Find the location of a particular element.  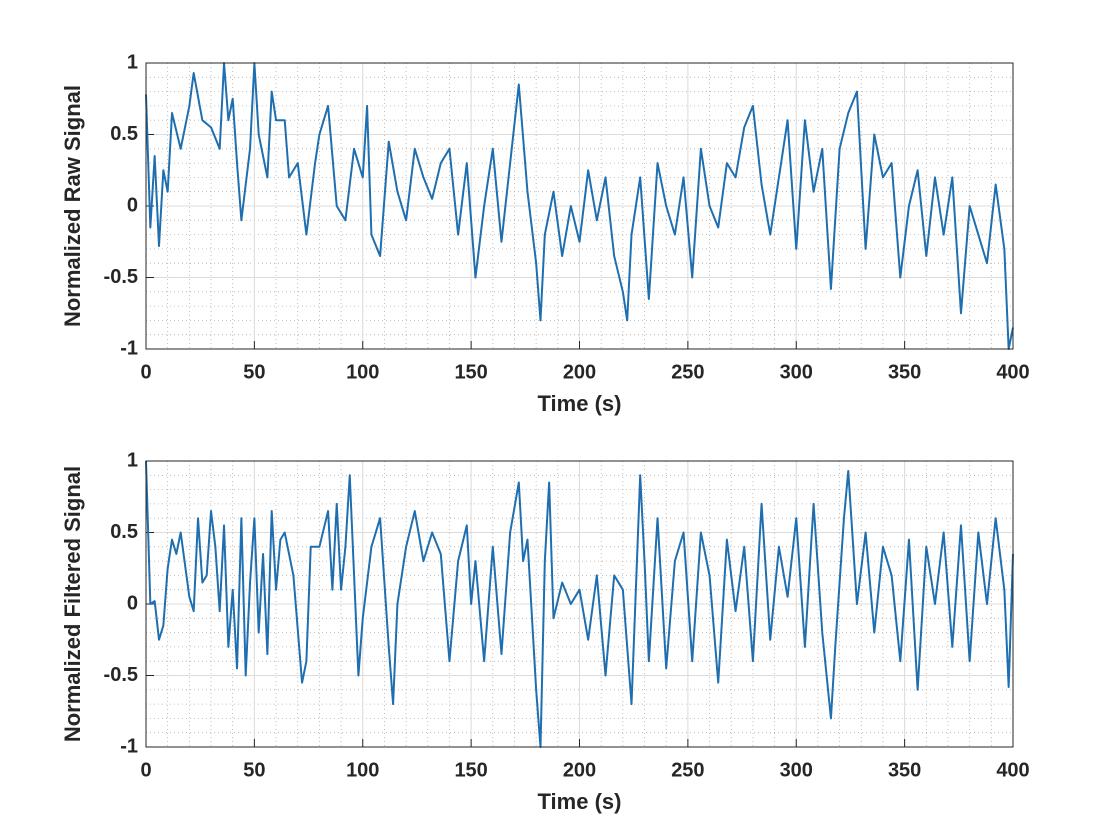

y-axis-label: Normalized Raw Signal is located at coordinates (72, 206).